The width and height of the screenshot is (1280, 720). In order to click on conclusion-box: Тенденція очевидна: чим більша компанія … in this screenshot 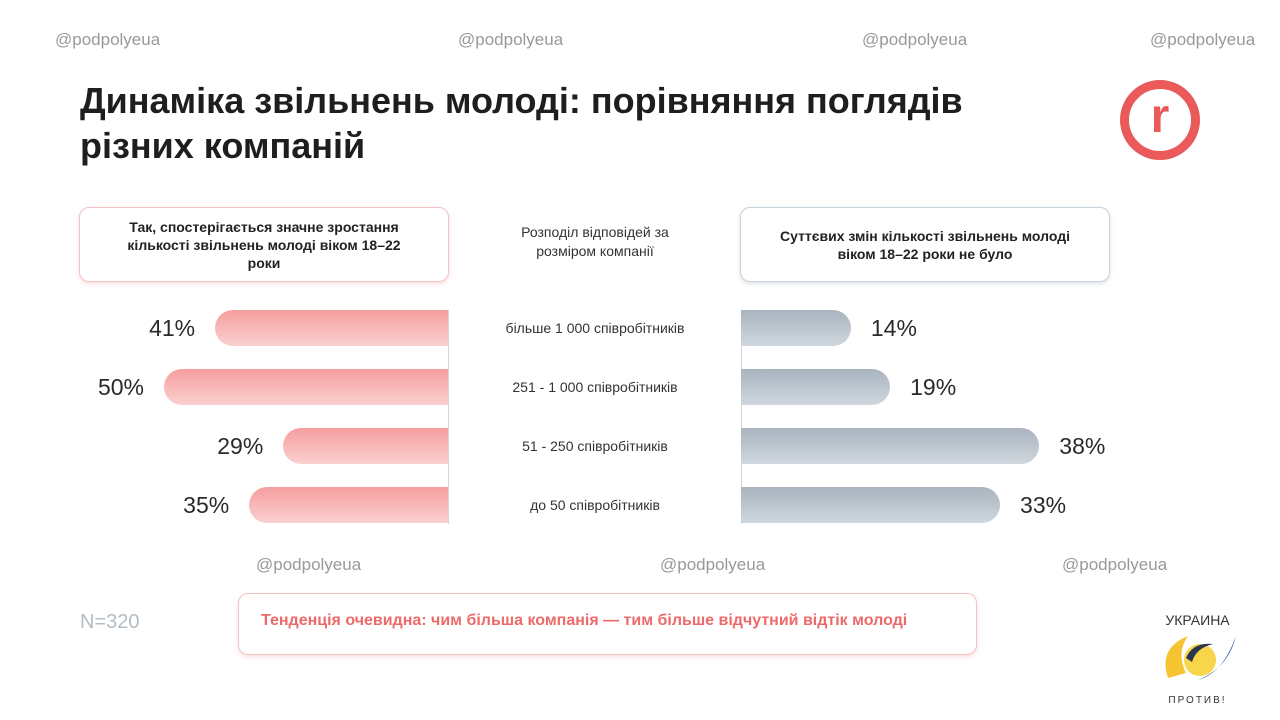, I will do `click(607, 624)`.